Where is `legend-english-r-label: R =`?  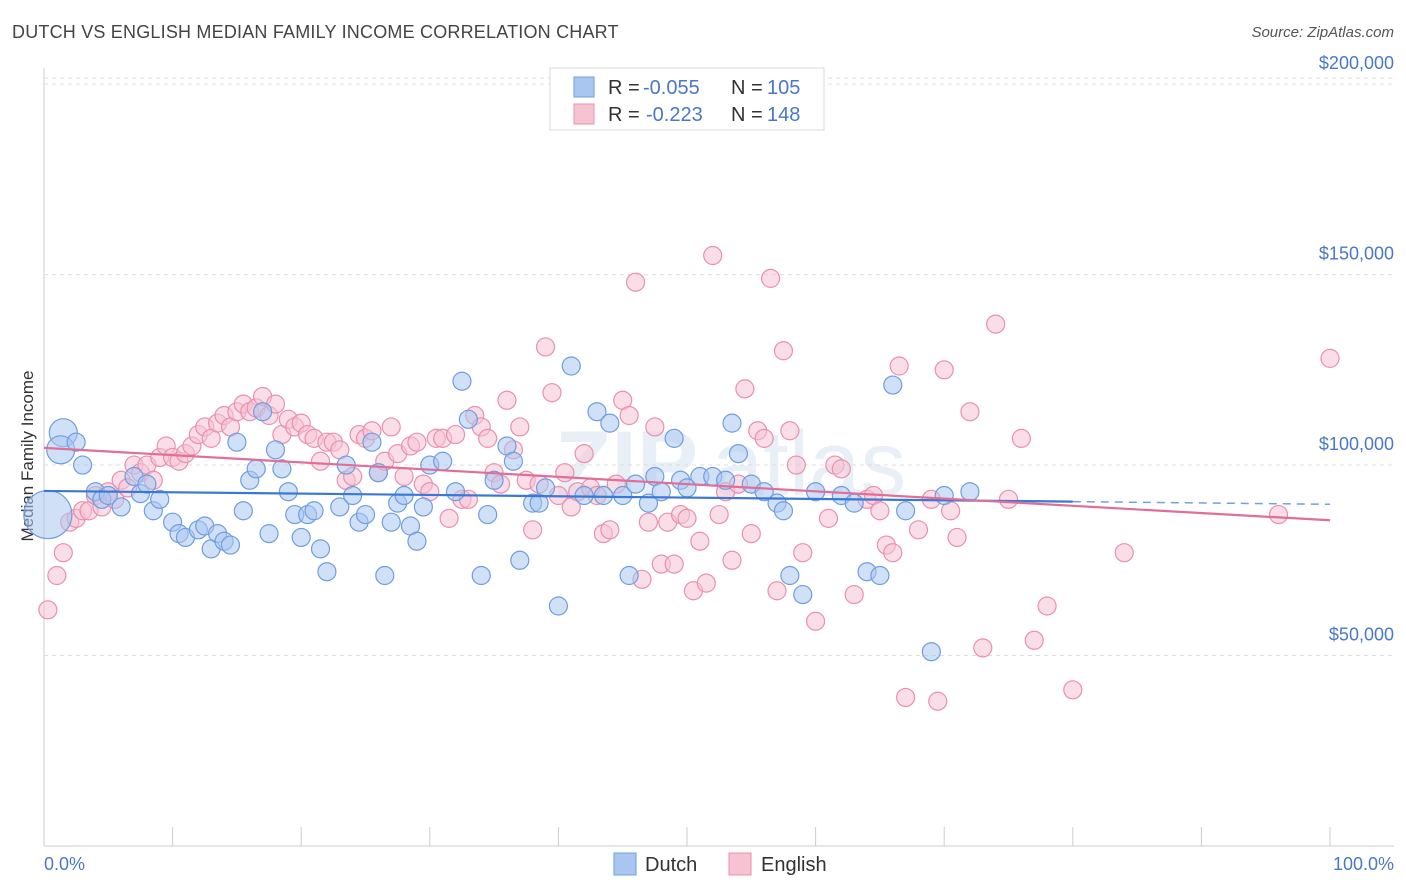
legend-english-r-label: R = is located at coordinates (624, 115).